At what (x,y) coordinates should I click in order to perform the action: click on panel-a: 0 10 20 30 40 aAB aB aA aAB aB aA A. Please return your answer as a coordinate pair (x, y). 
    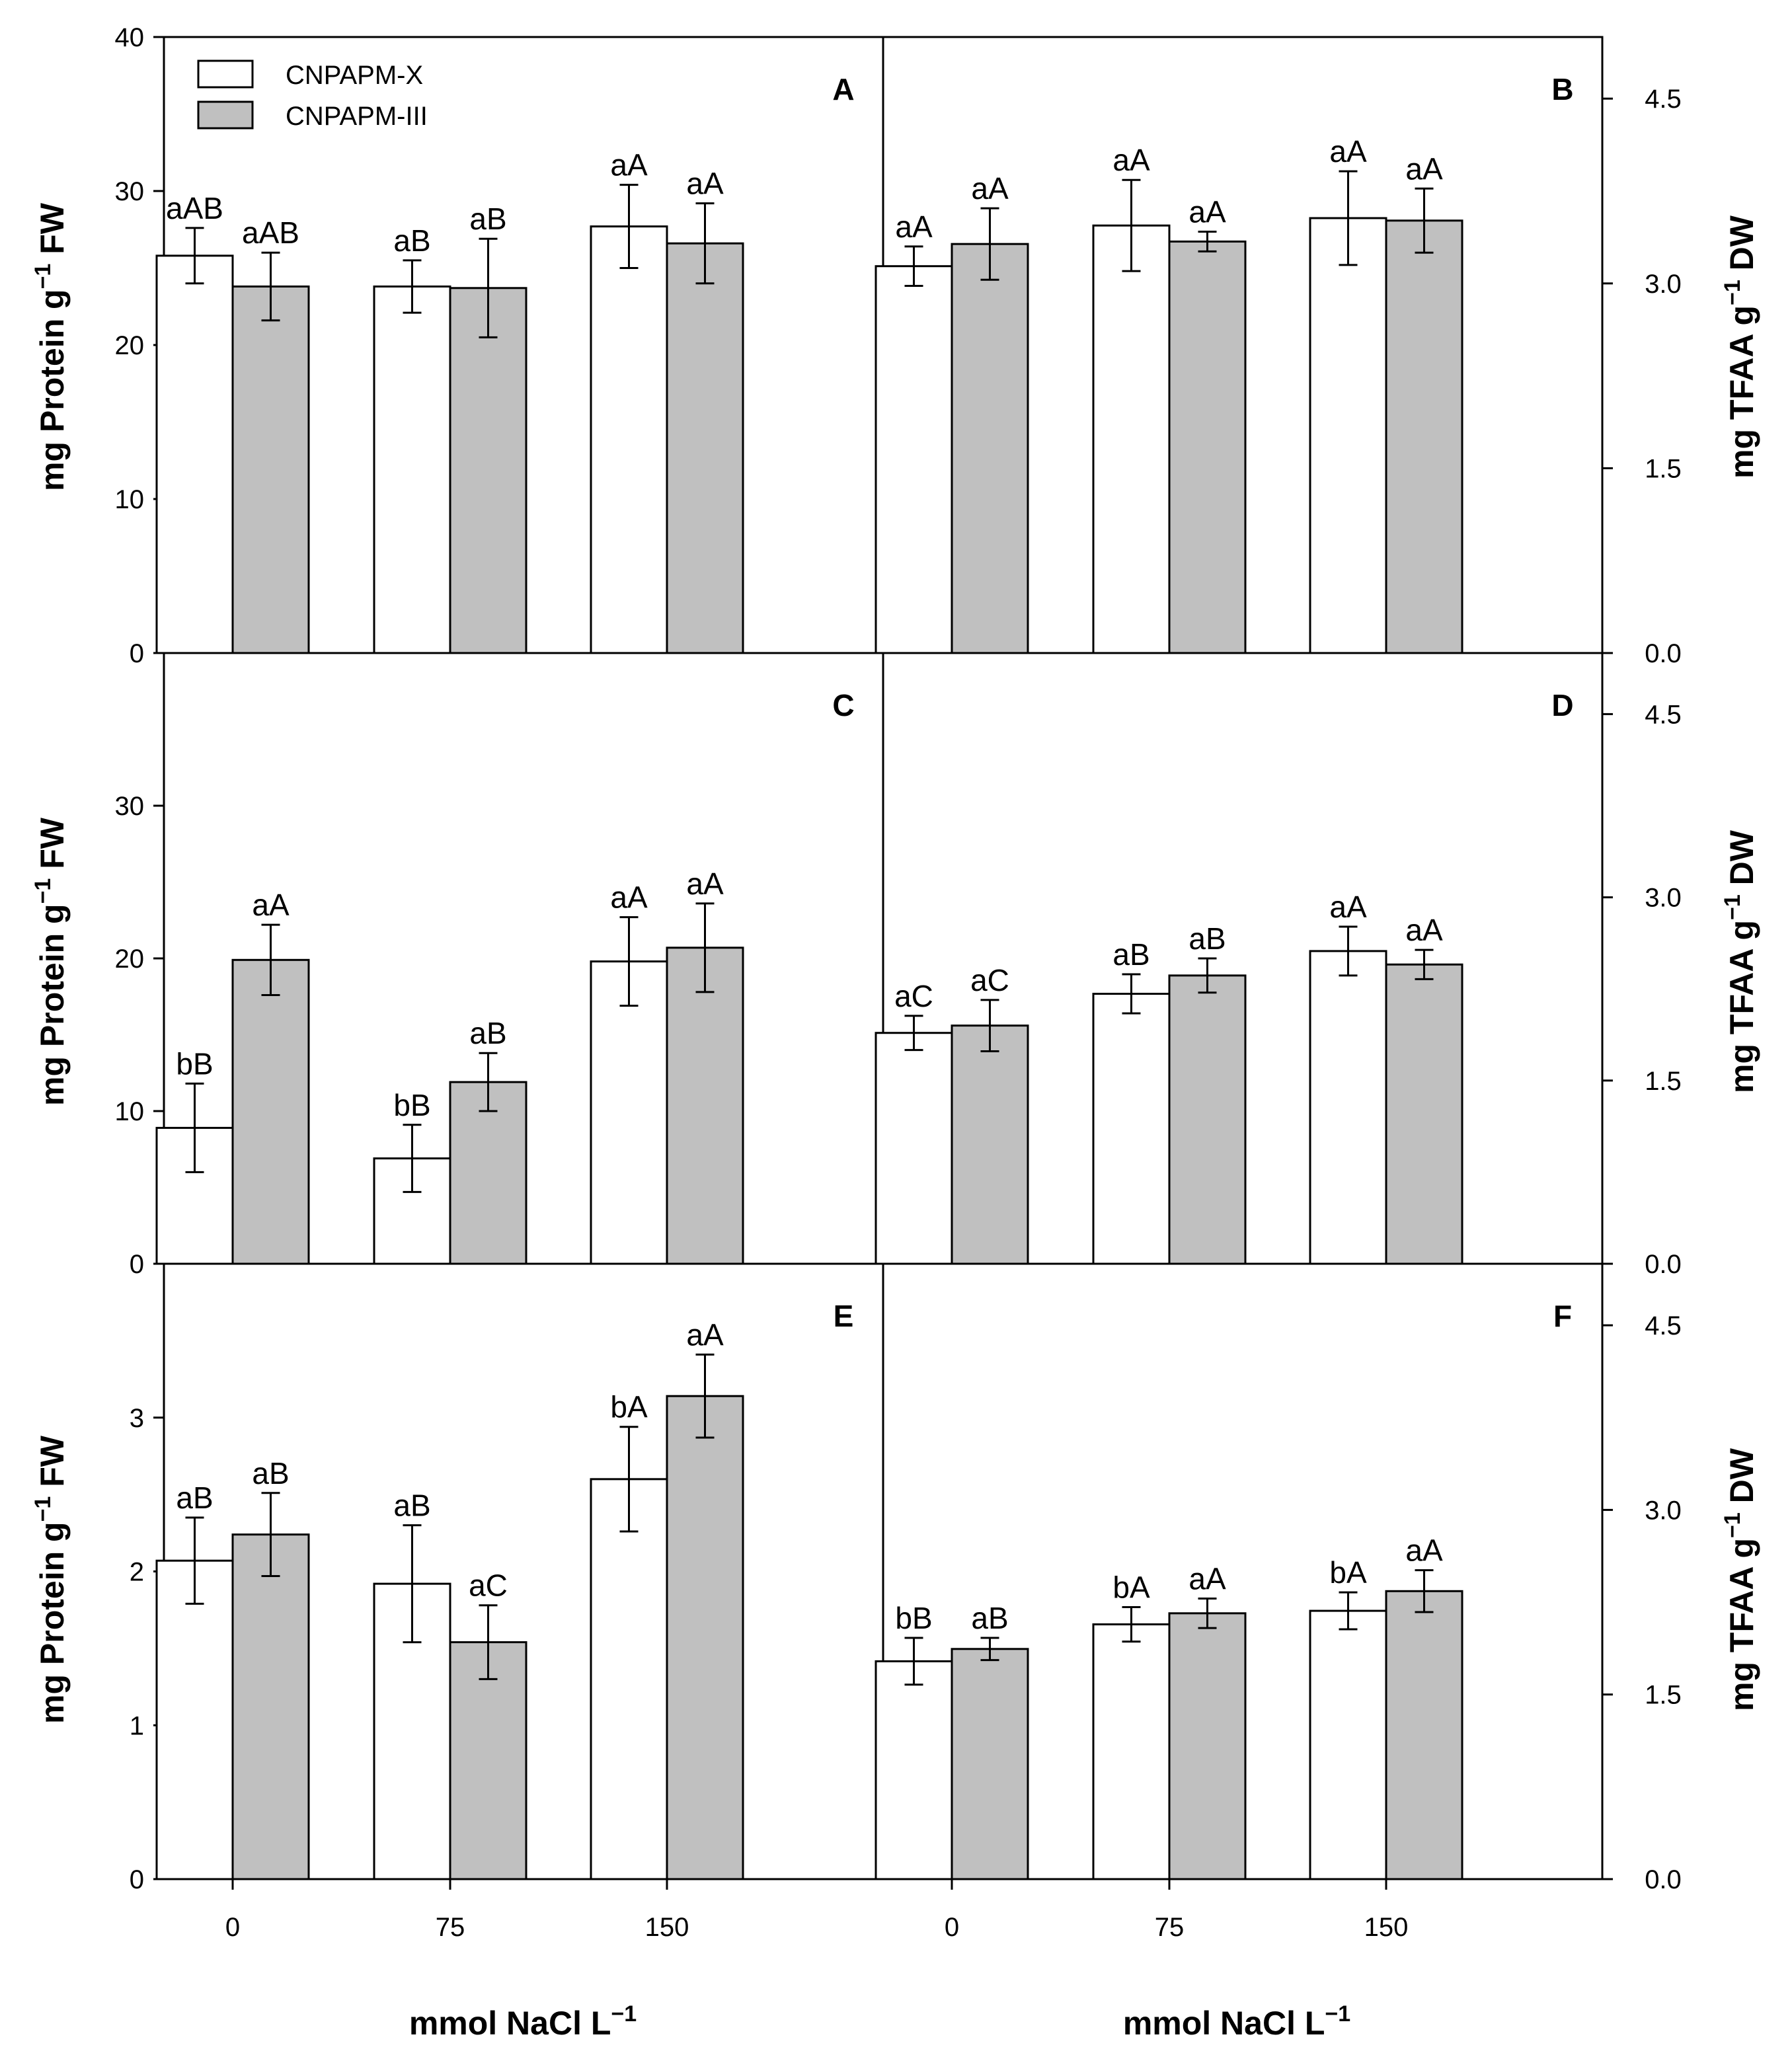
    Looking at the image, I should click on (499, 345).